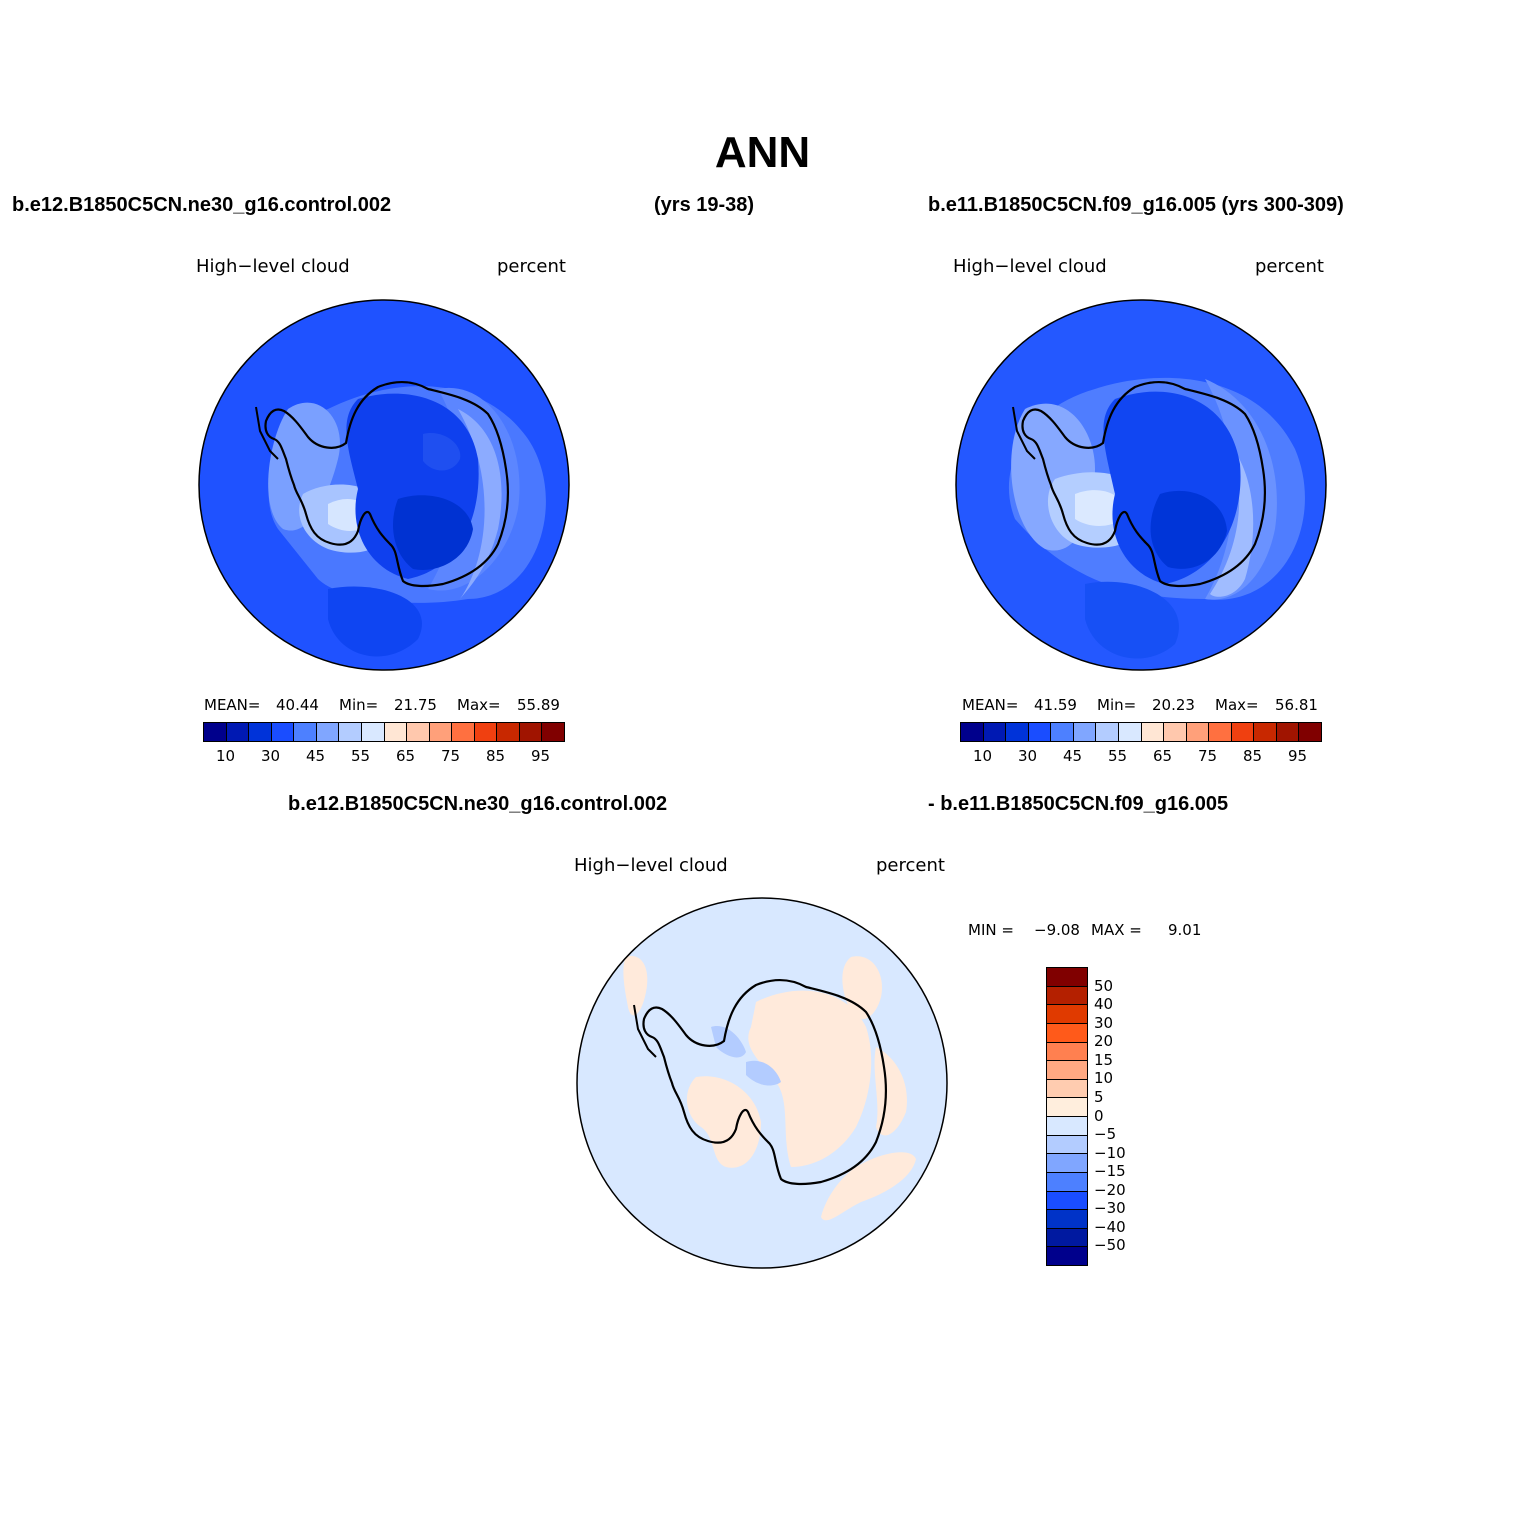 The image size is (1525, 1525). I want to click on colorbar-tick-label: 50, so click(1104, 985).